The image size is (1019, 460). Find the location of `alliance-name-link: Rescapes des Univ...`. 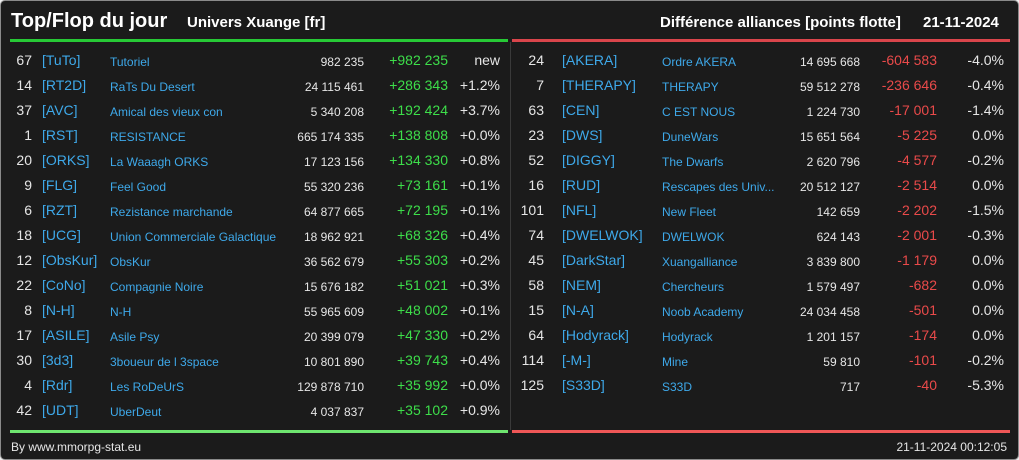

alliance-name-link: Rescapes des Univ... is located at coordinates (718, 187).